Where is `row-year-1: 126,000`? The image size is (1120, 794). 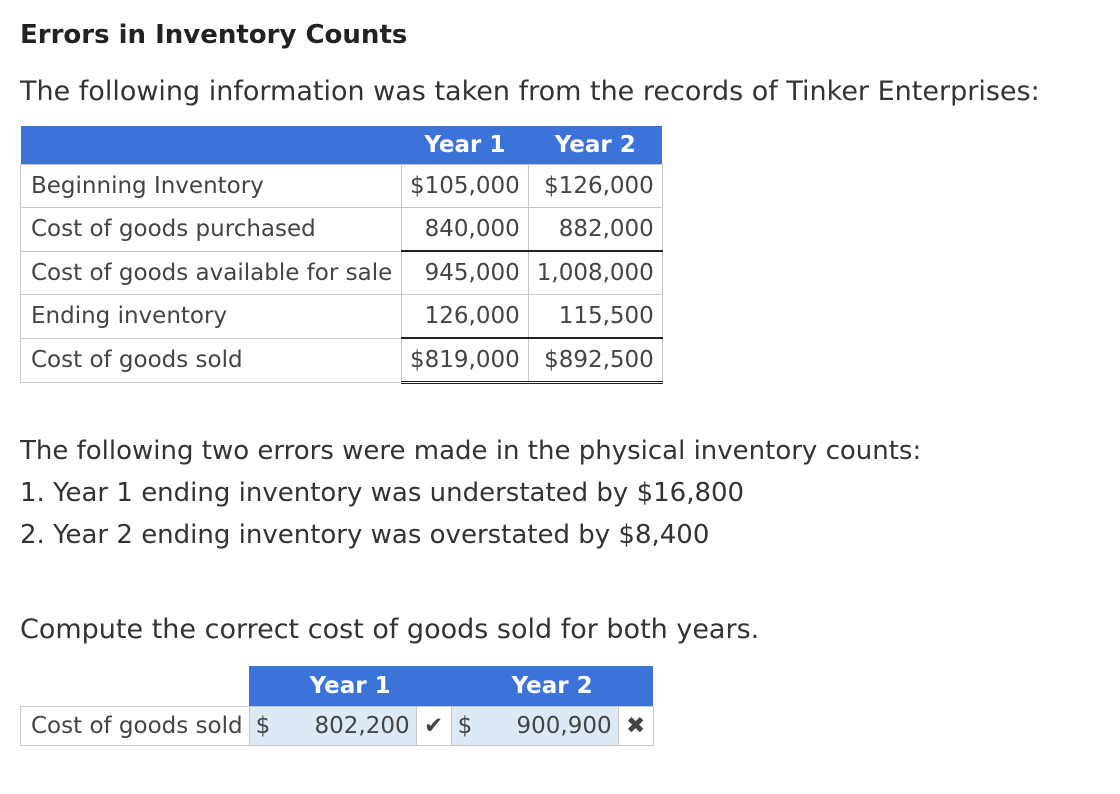 row-year-1: 126,000 is located at coordinates (465, 316).